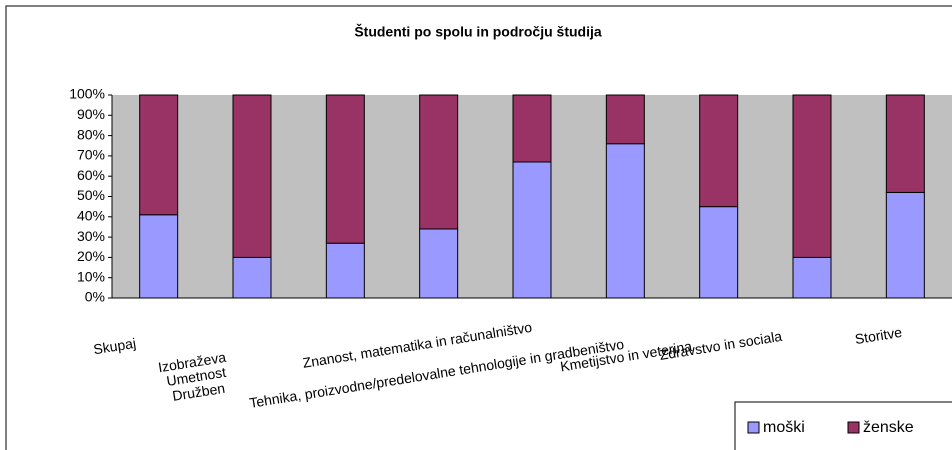 This screenshot has width=952, height=450. I want to click on chart-title: Študenti po spolu in področju študija, so click(478, 31).